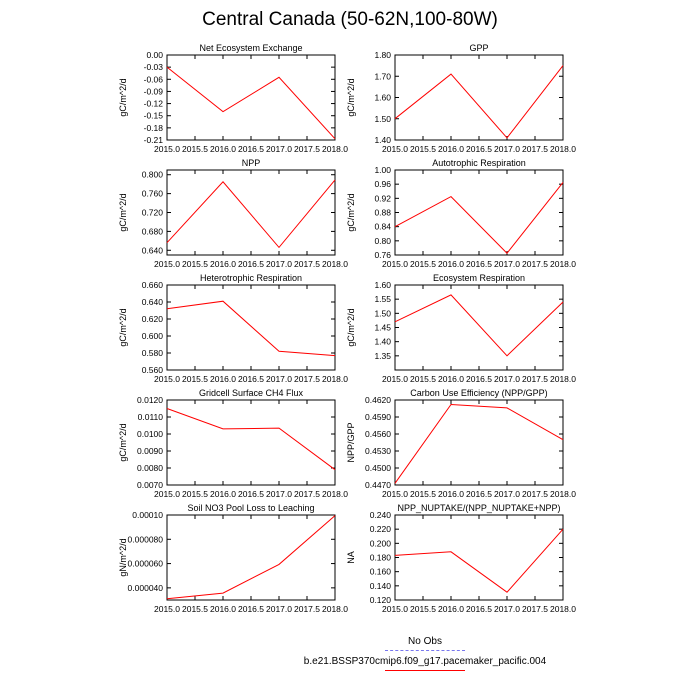 Image resolution: width=700 pixels, height=700 pixels. Describe the element at coordinates (382, 98) in the screenshot. I see `y-tick-label: 1.60` at that location.